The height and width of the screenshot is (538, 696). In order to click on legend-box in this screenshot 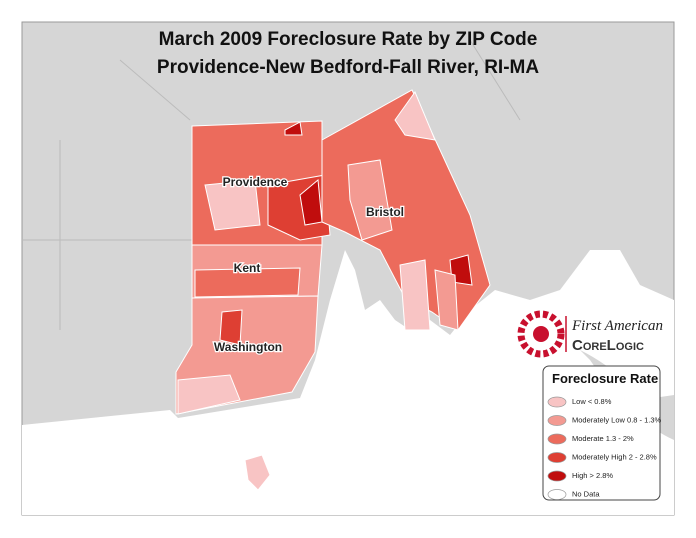, I will do `click(601, 433)`.